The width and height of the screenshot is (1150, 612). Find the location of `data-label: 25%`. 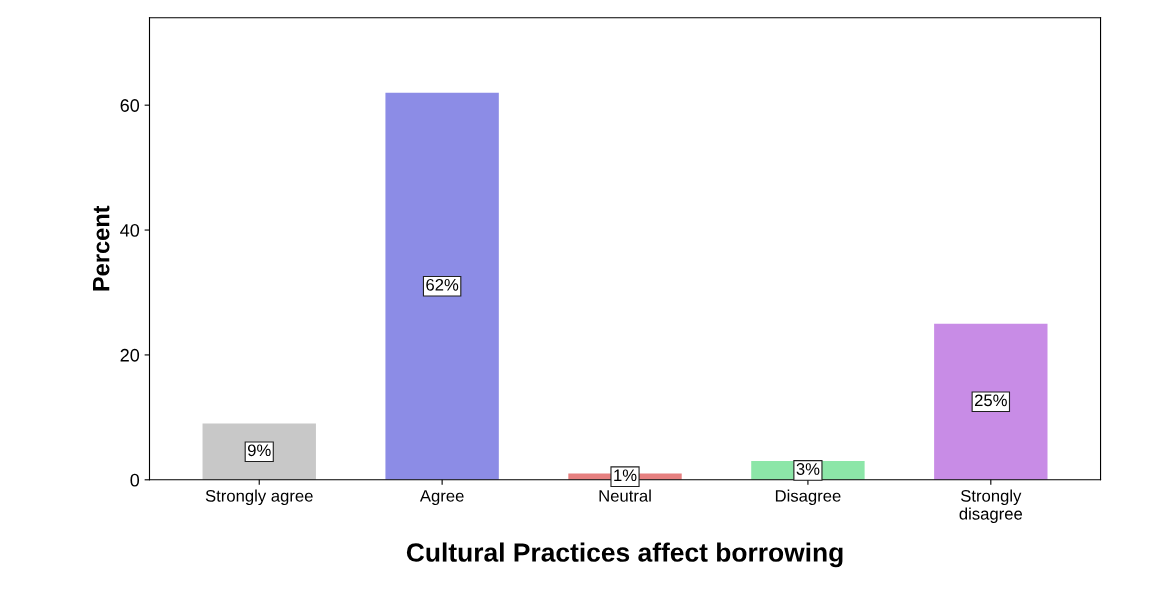

data-label: 25% is located at coordinates (990, 400).